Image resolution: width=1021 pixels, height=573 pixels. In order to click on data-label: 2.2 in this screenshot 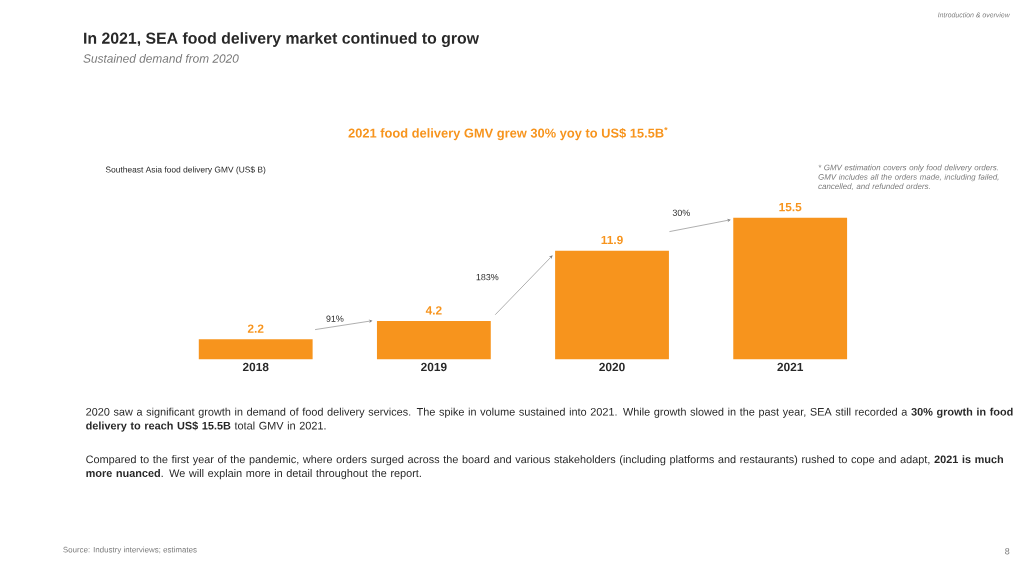, I will do `click(255, 328)`.